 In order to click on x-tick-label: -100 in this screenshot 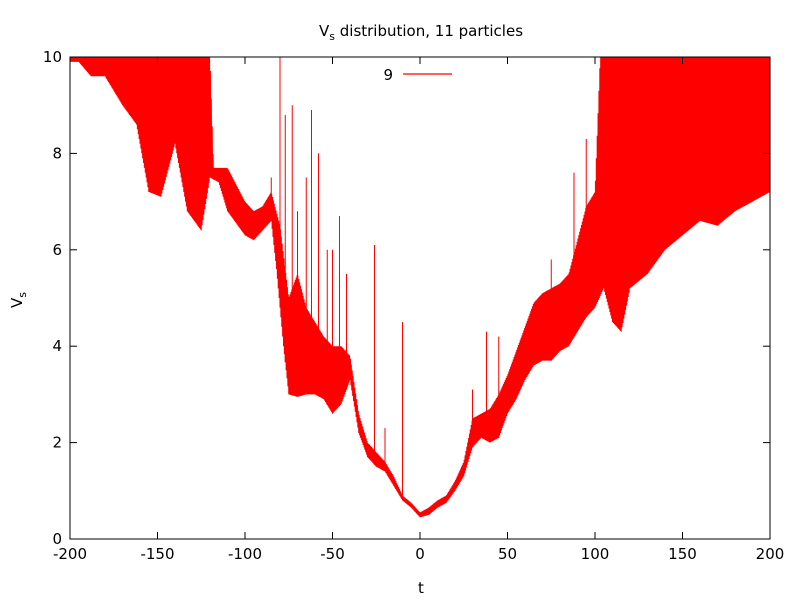, I will do `click(245, 554)`.